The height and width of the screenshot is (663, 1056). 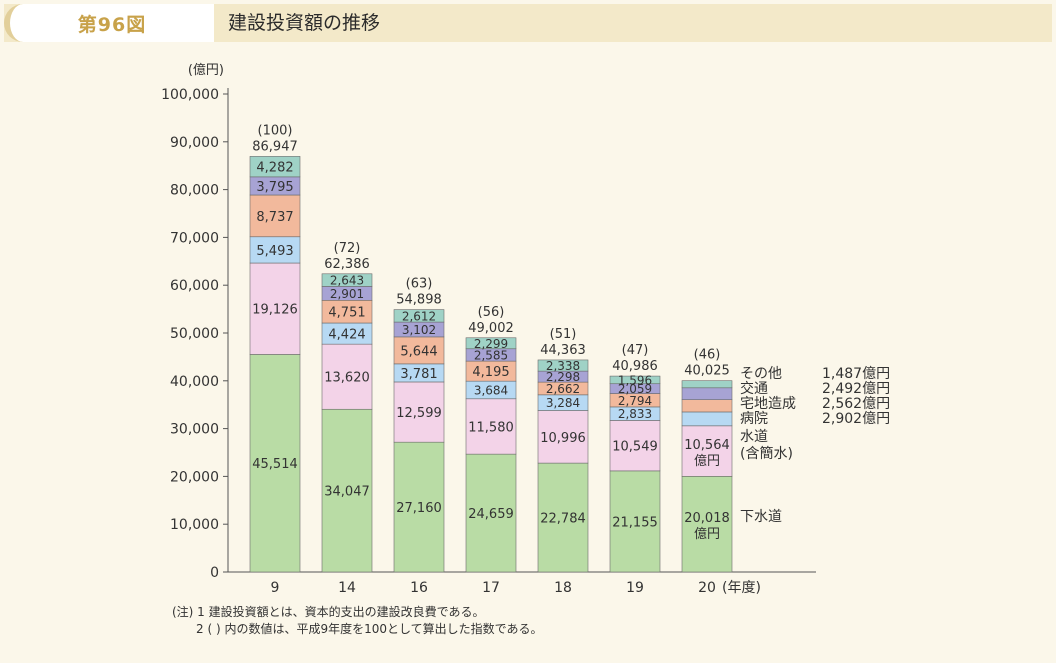 I want to click on bar-total-label: 40,986, so click(x=635, y=366).